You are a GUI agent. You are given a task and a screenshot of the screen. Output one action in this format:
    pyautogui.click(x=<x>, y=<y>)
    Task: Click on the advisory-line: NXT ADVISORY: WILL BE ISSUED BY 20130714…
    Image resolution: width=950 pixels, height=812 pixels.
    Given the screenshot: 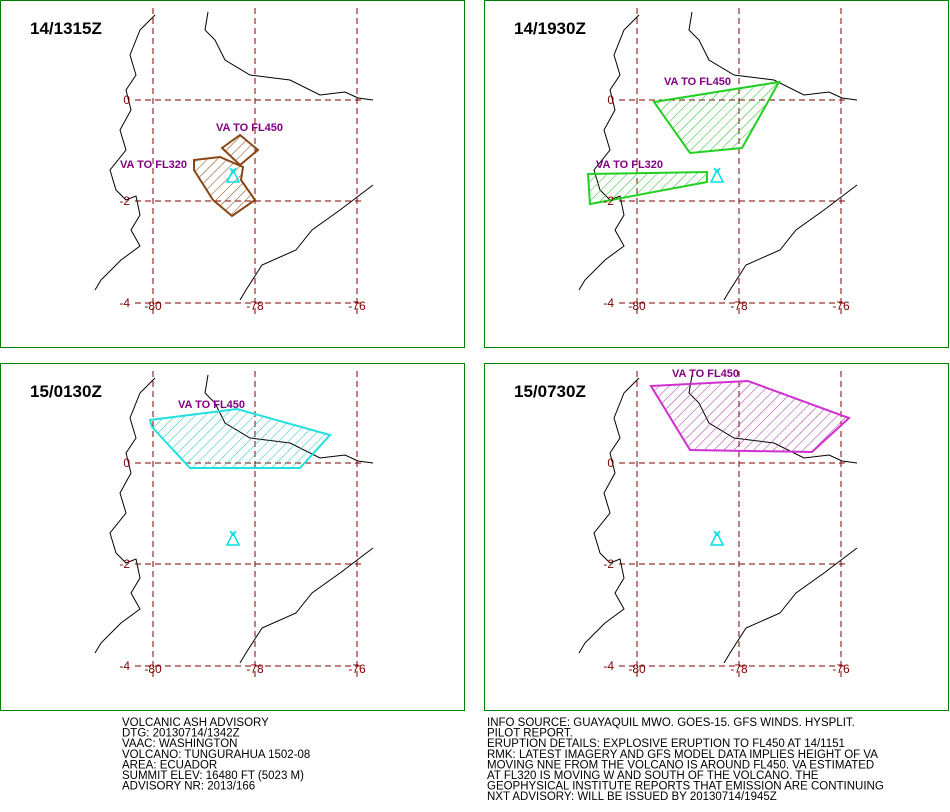 What is the action you would take?
    pyautogui.click(x=632, y=797)
    